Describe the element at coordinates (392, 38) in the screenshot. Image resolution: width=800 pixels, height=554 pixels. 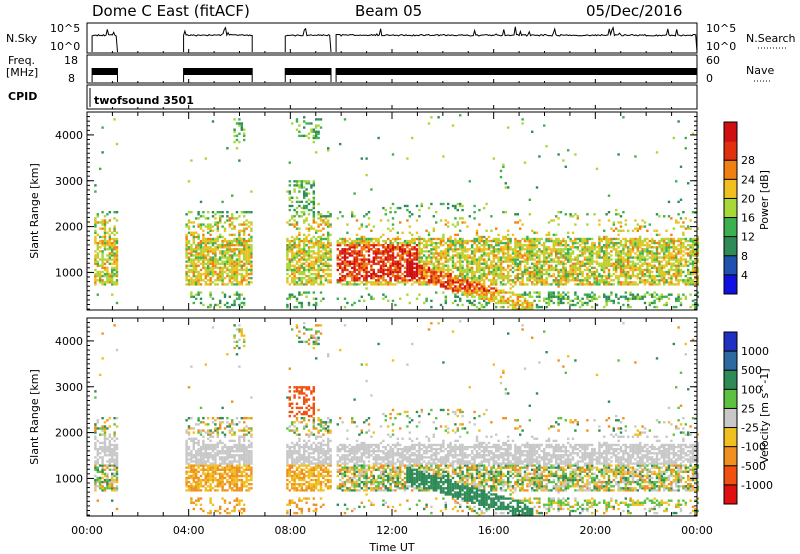
I see `nsky-panel` at that location.